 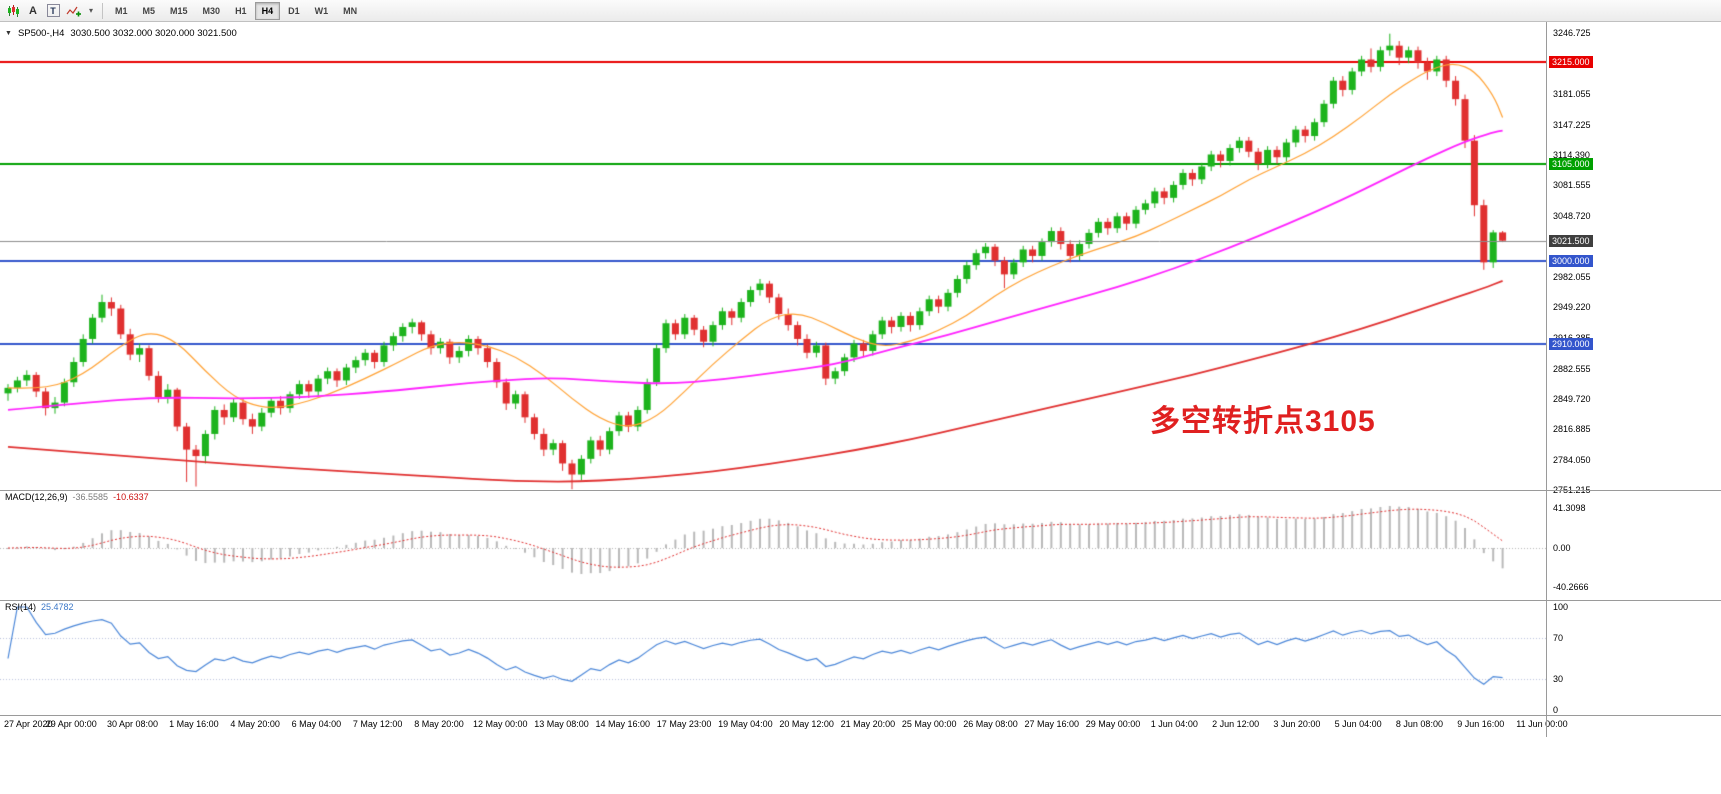 What do you see at coordinates (36, 497) in the screenshot?
I see `macd-name: MACD(12,26,9)` at bounding box center [36, 497].